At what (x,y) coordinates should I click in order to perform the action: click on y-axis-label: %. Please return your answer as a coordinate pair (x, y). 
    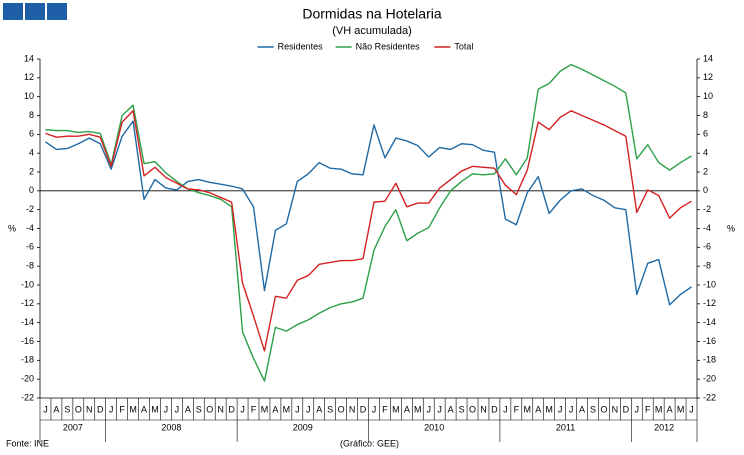
    Looking at the image, I should click on (12, 228).